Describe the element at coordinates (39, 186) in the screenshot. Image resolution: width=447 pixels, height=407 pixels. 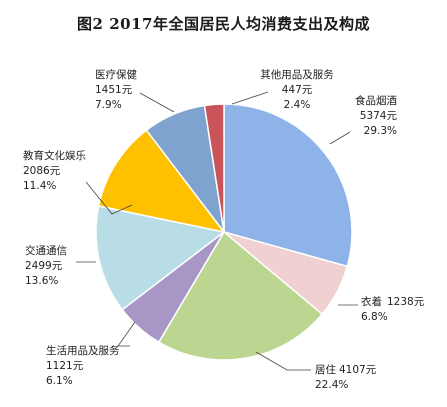
I see `slice-percent-5: 11.4%` at that location.